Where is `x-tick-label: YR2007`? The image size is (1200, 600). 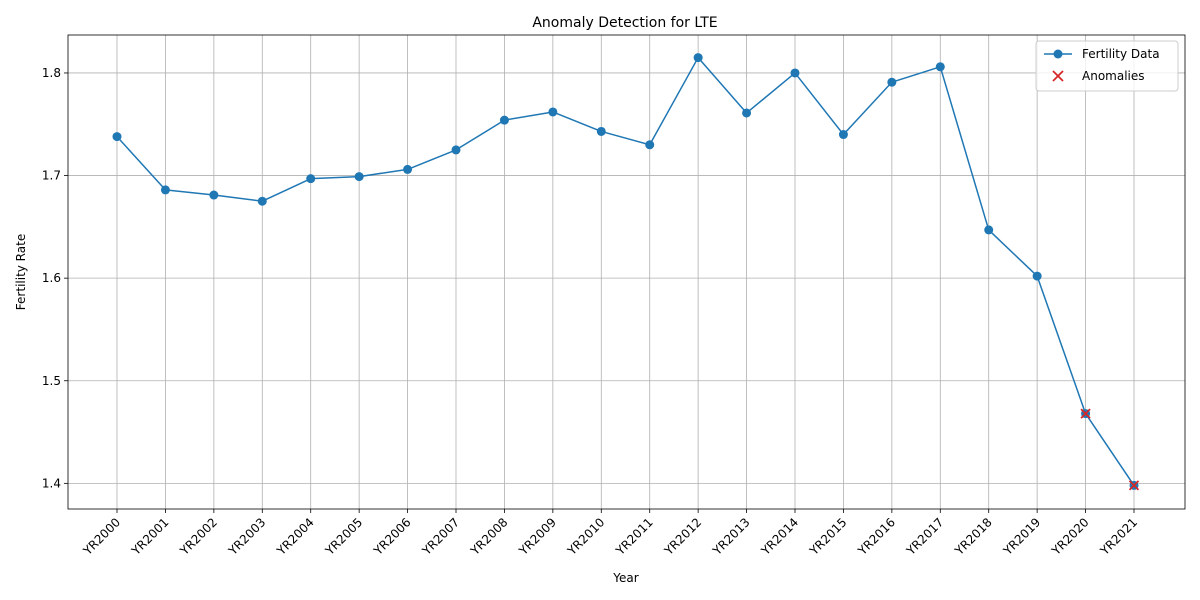
x-tick-label: YR2007 is located at coordinates (440, 536).